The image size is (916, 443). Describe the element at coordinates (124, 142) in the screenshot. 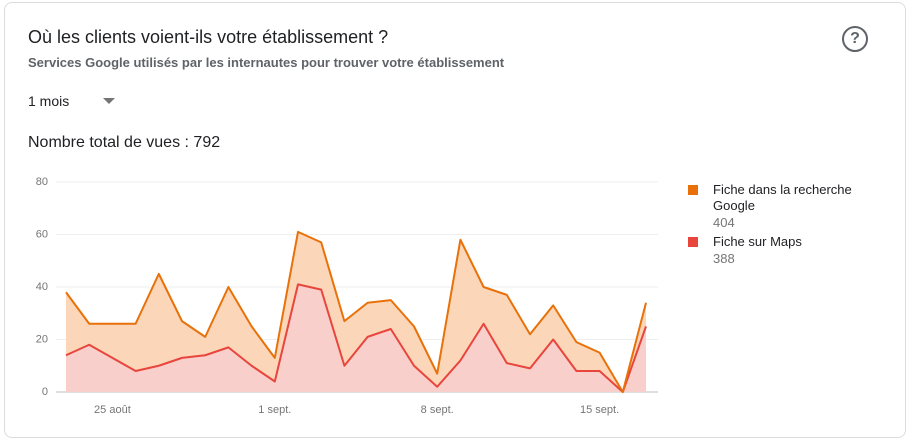

I see `total-views: Nombre total de vues : 792` at that location.